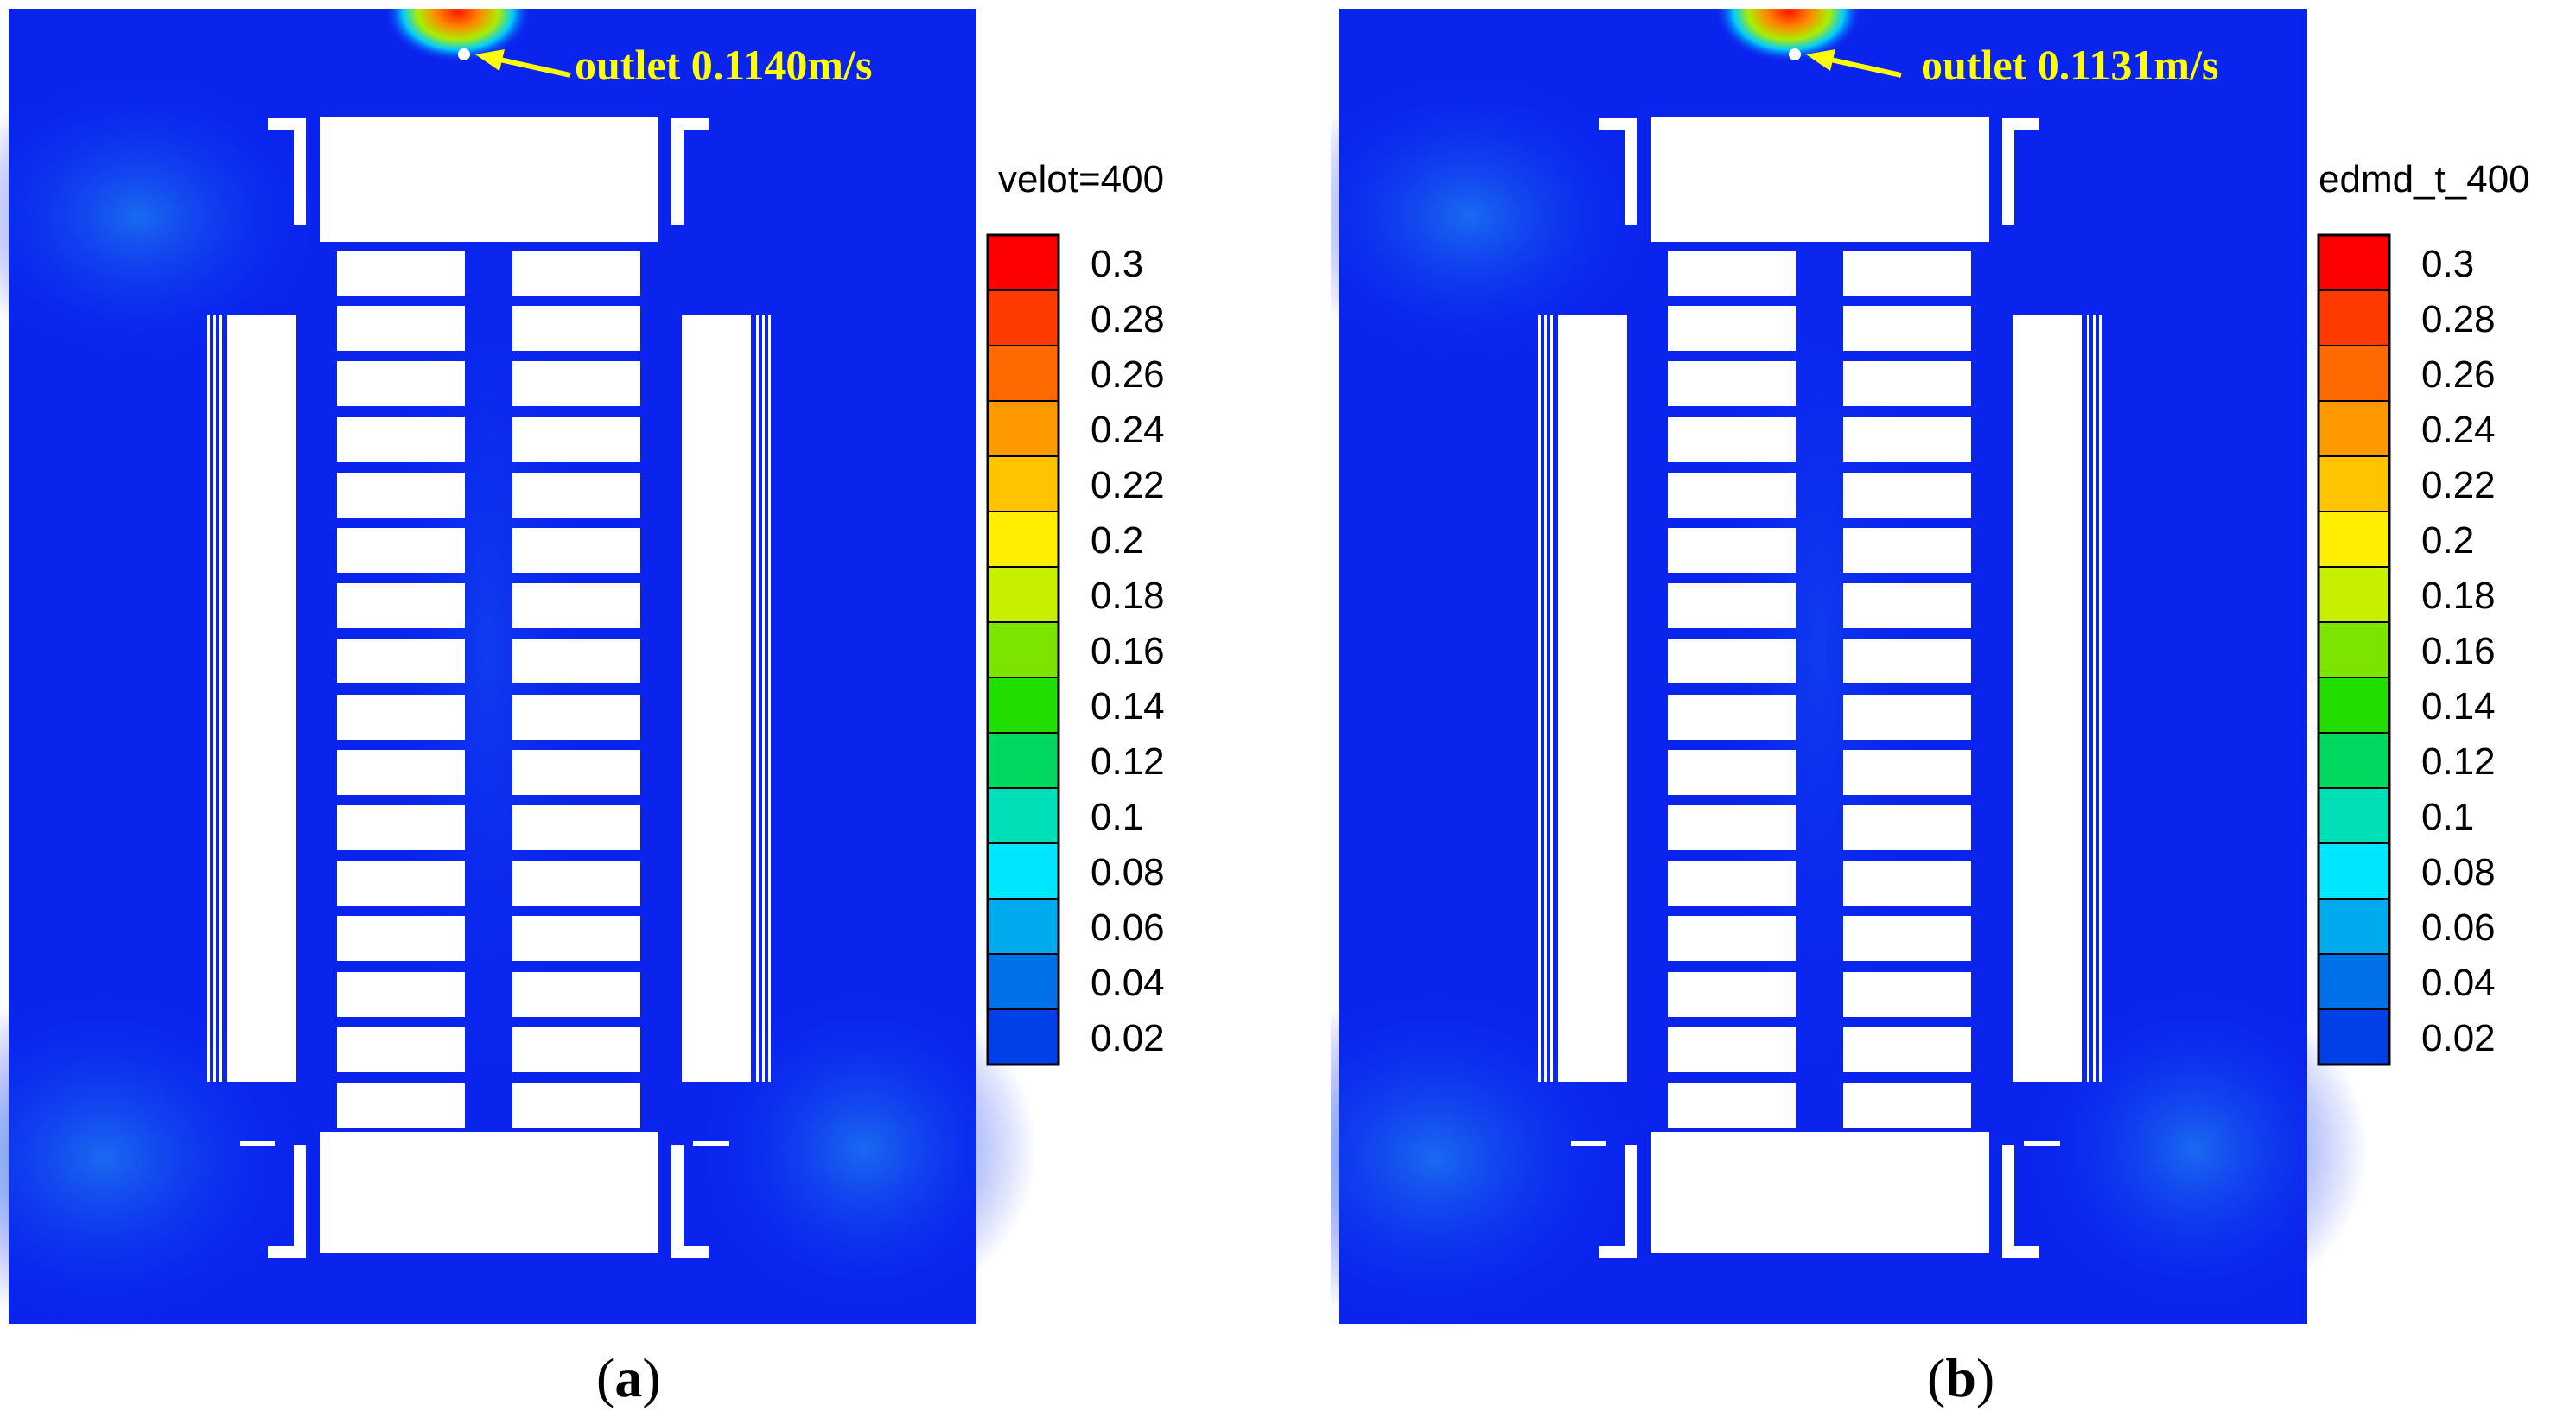  Describe the element at coordinates (716, 698) in the screenshot. I see `side-plate-right` at that location.